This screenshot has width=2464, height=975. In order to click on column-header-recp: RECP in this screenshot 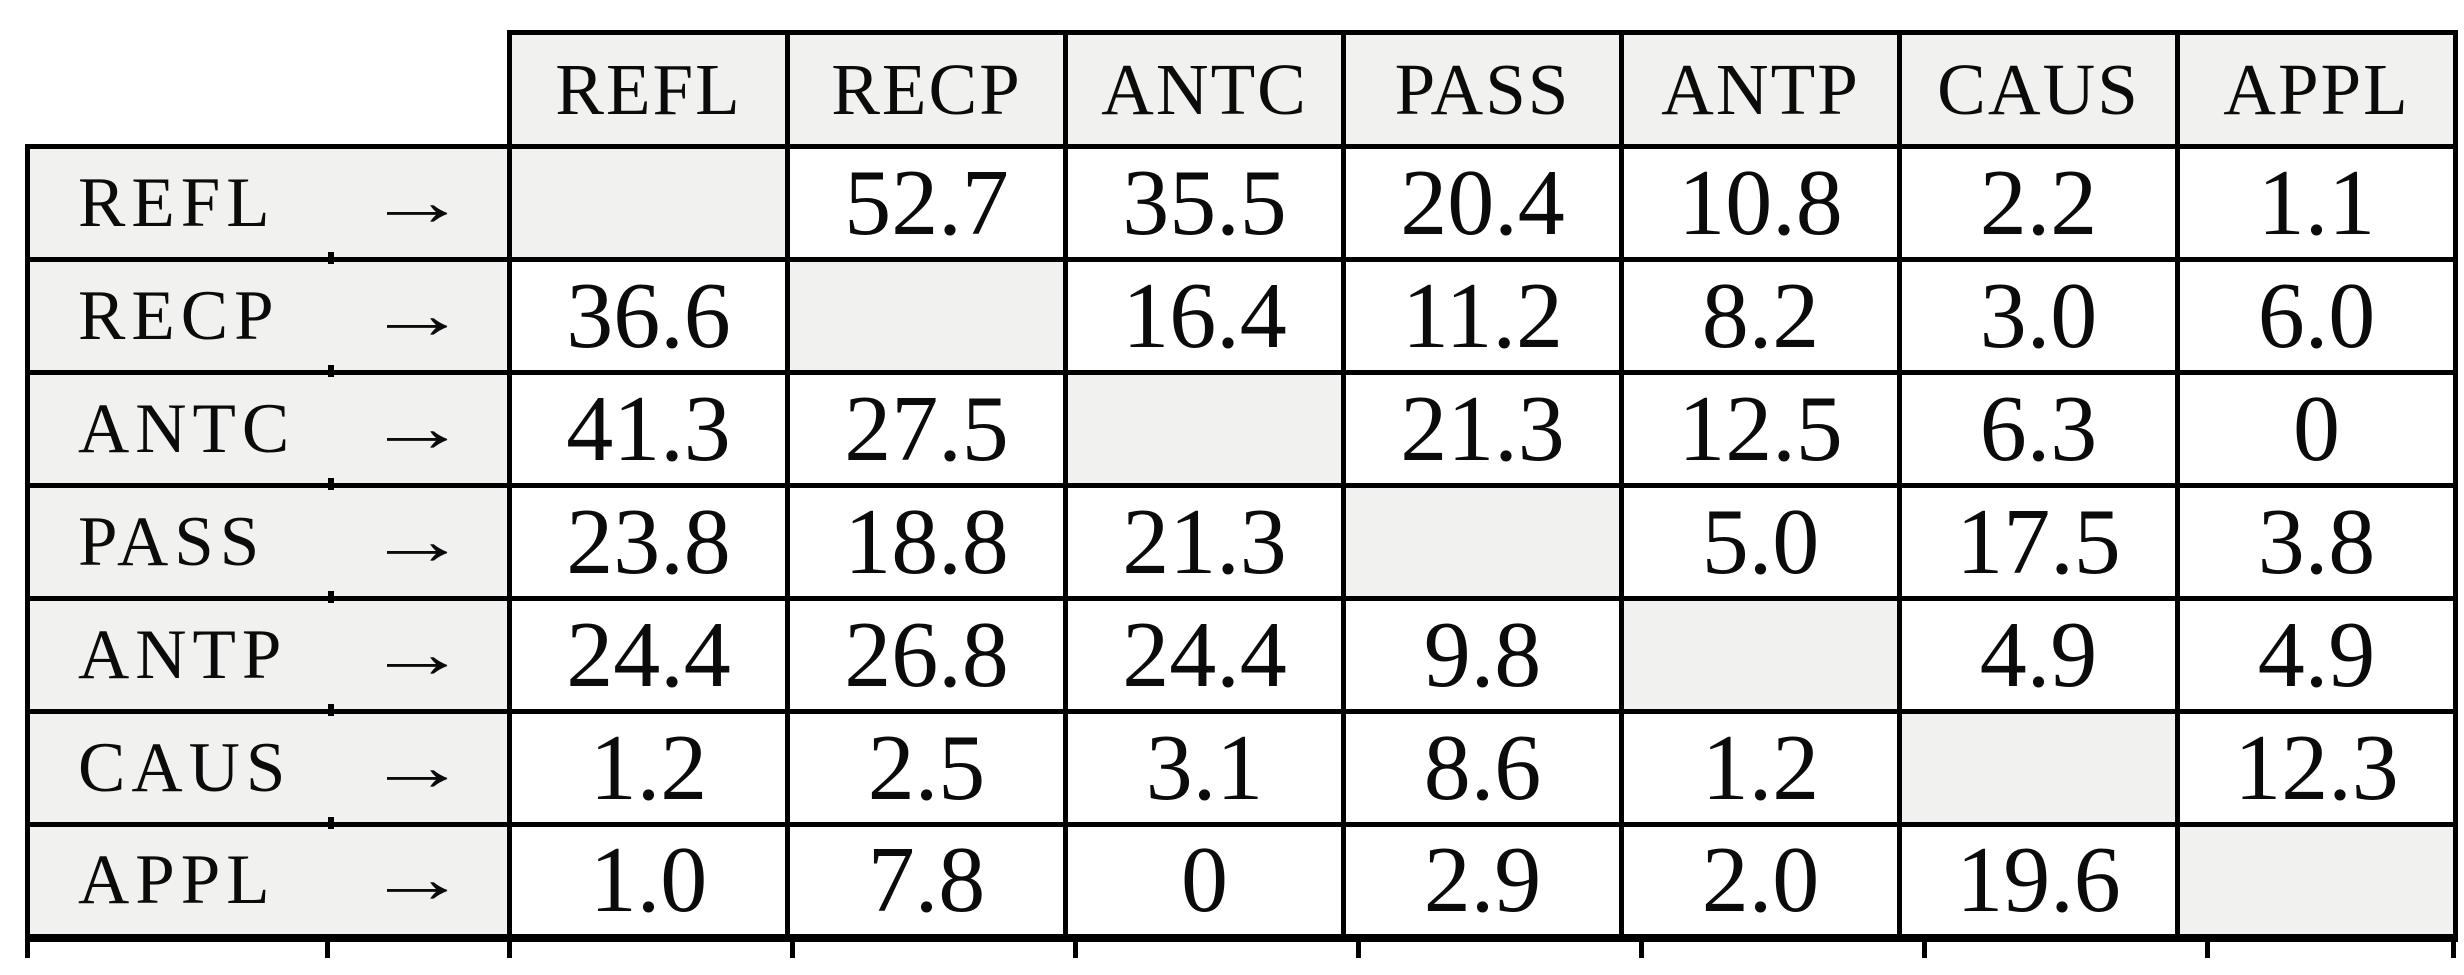, I will do `click(926, 89)`.